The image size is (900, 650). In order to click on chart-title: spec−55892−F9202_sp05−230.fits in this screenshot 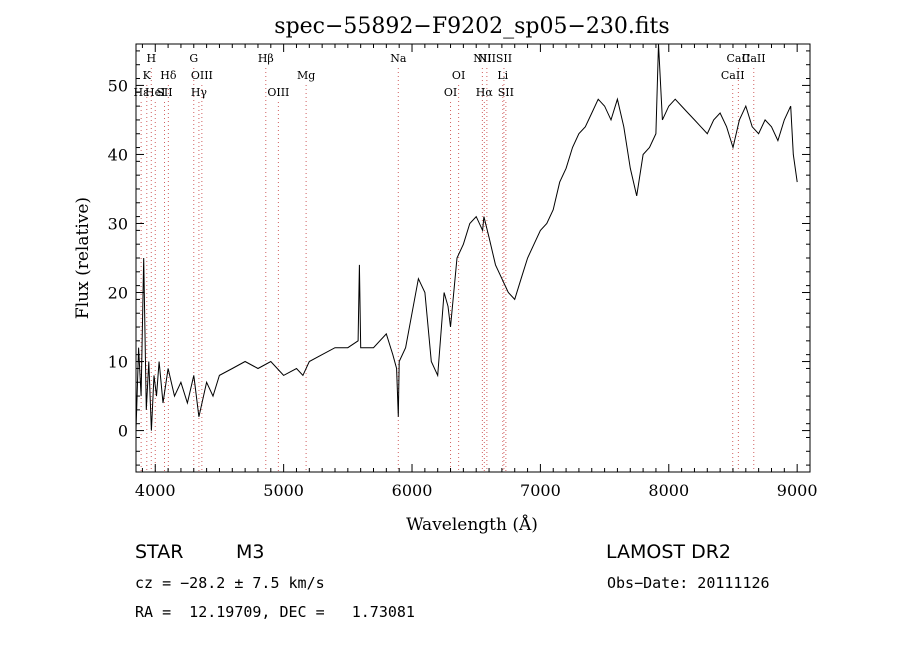, I will do `click(471, 26)`.